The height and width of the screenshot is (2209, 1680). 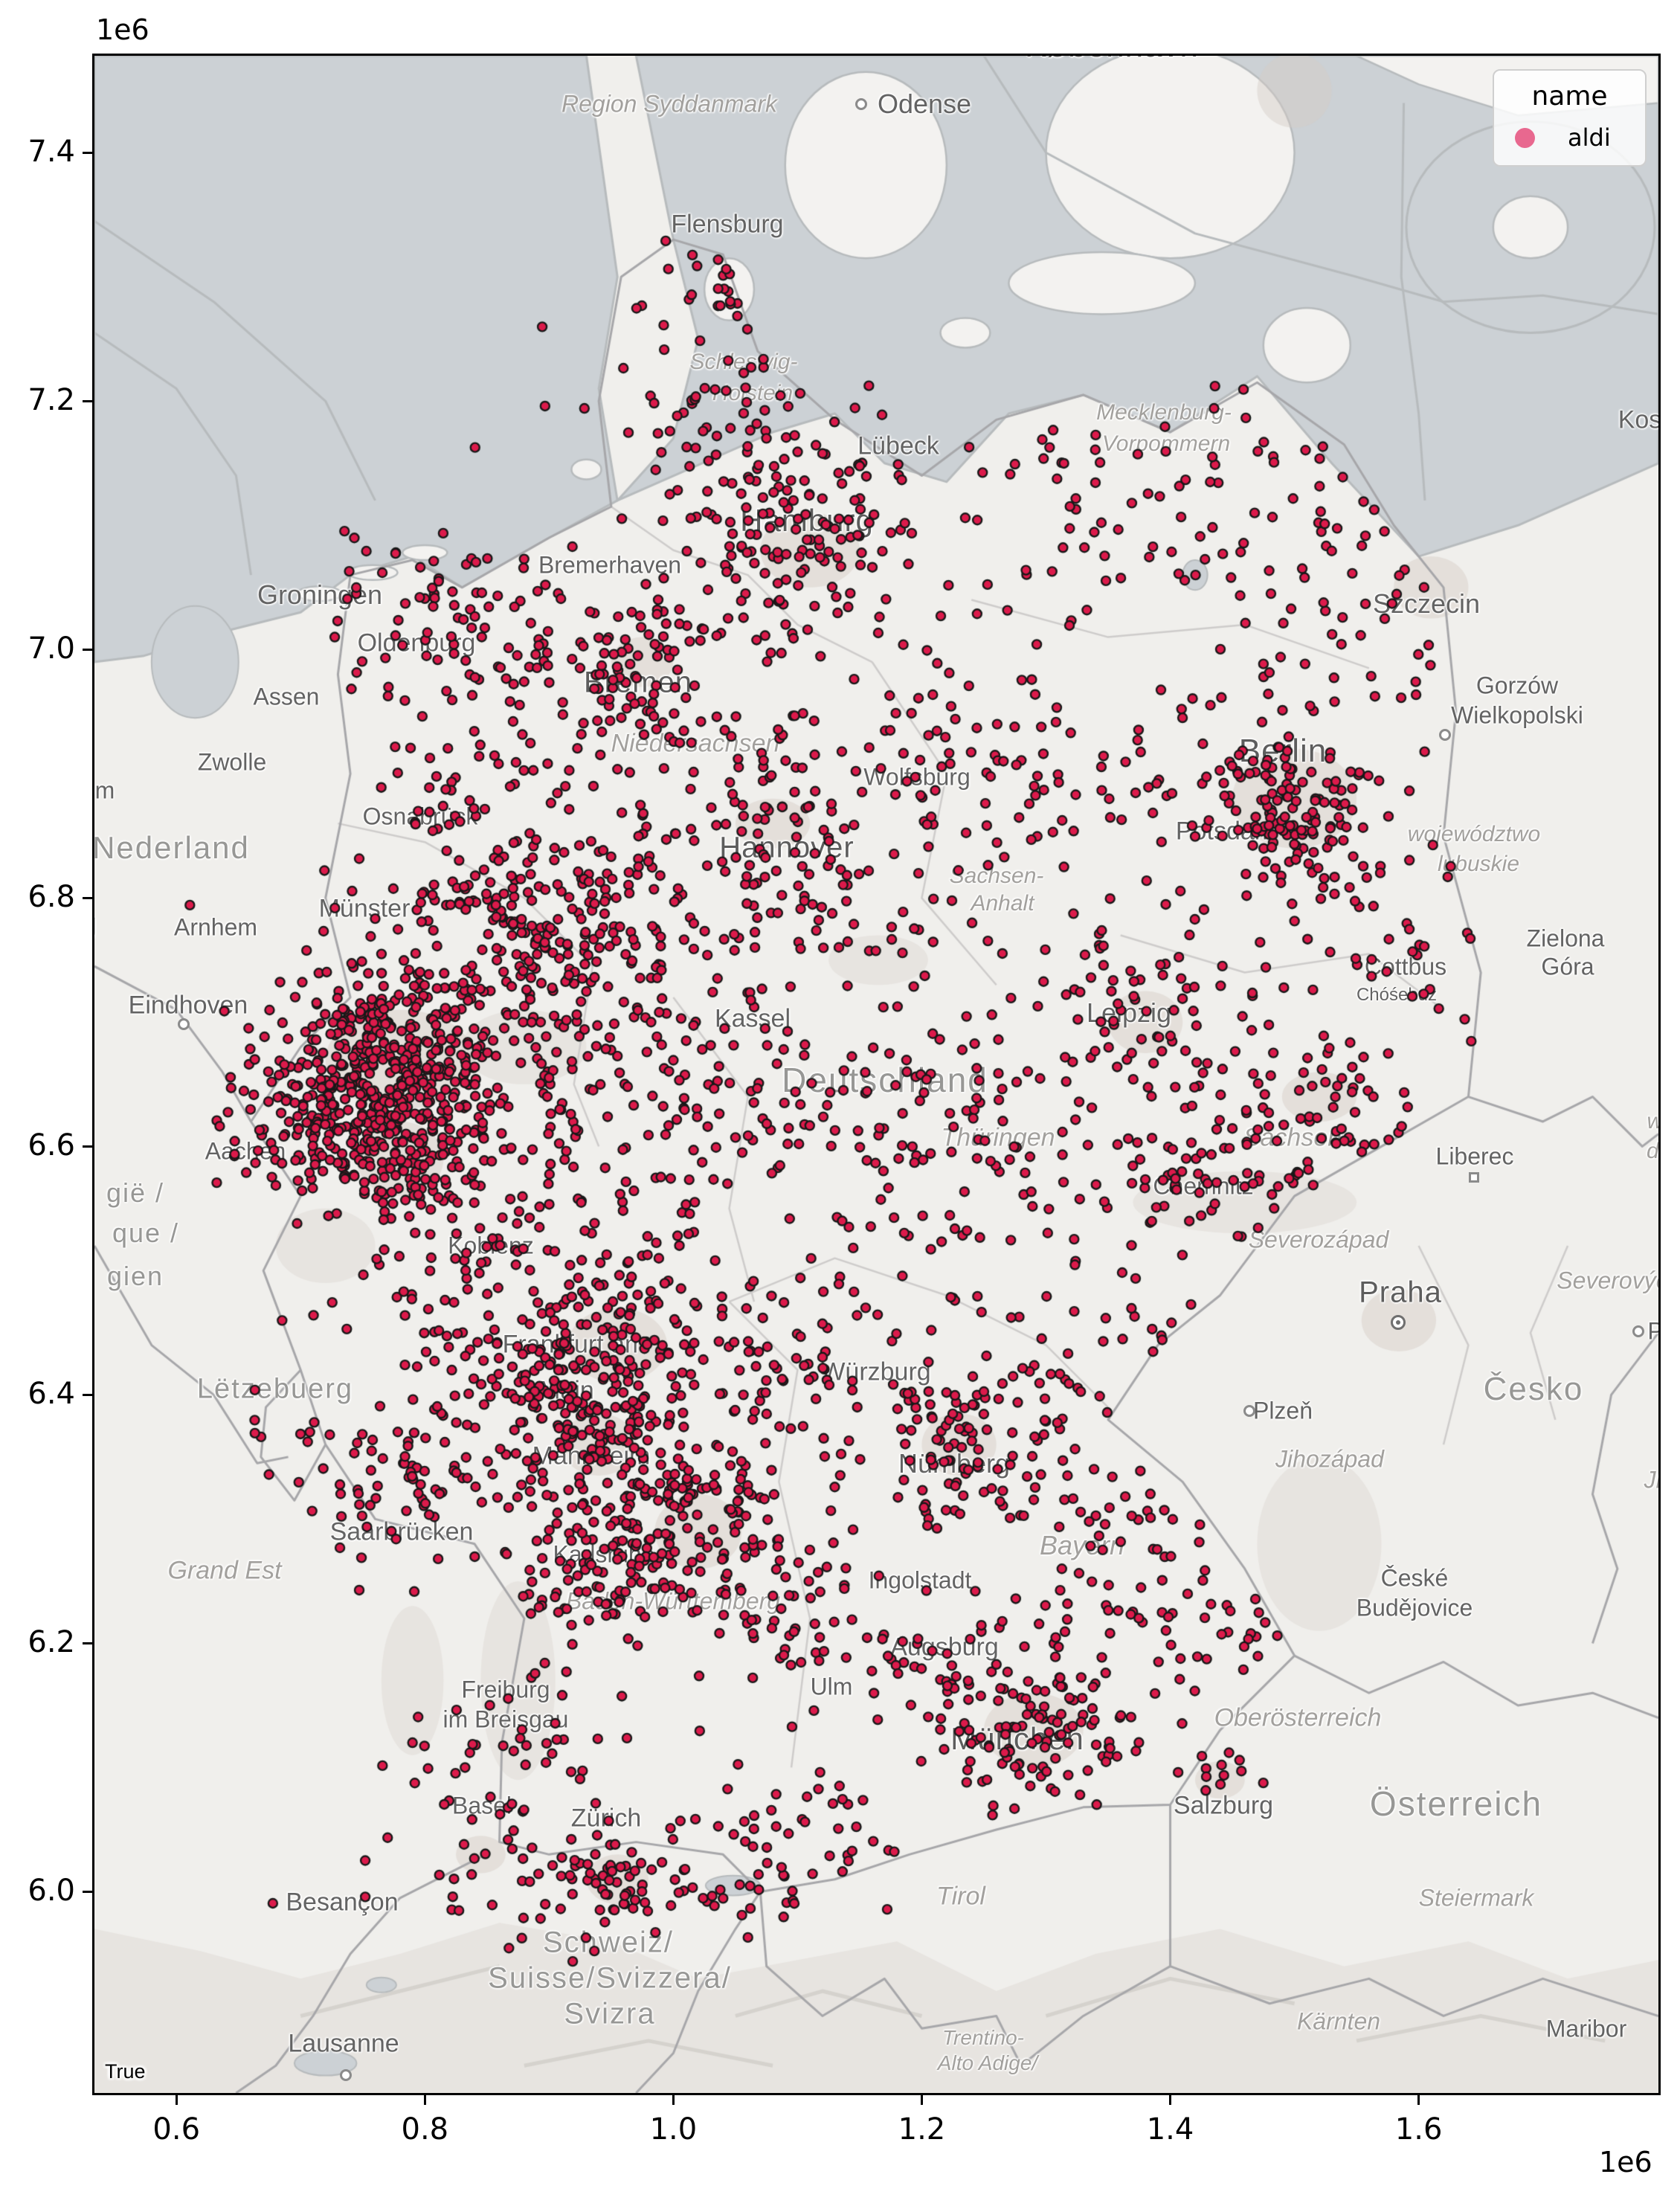 I want to click on y-tick-label: 6.0, so click(x=51, y=1891).